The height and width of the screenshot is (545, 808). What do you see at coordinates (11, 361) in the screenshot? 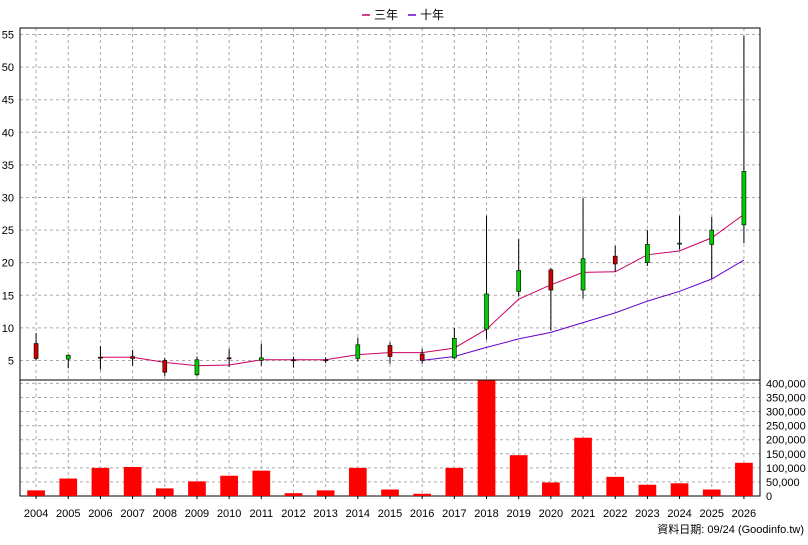
I see `price-tick-label: 5` at bounding box center [11, 361].